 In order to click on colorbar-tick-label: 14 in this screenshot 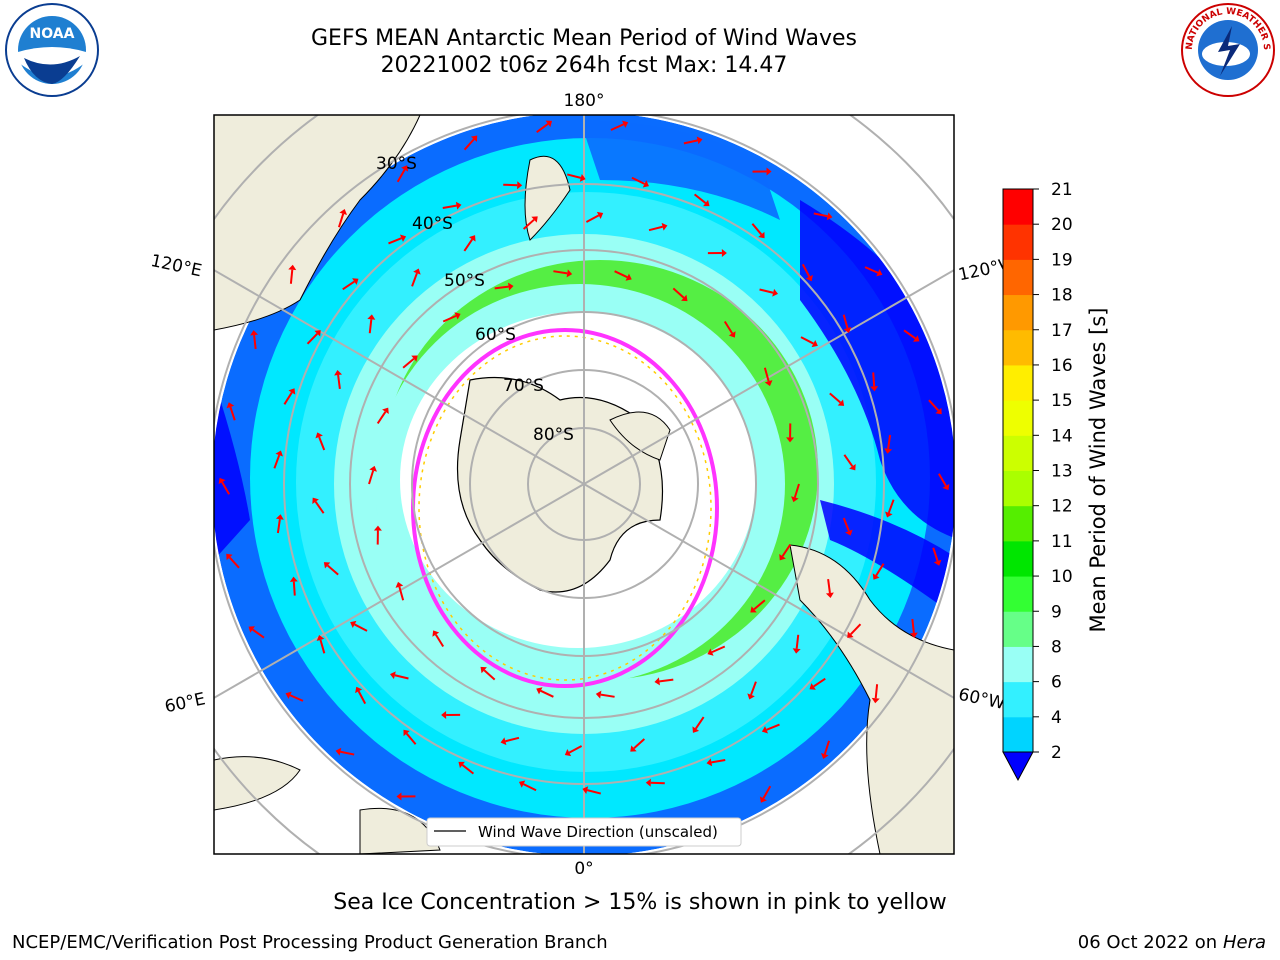, I will do `click(1062, 436)`.